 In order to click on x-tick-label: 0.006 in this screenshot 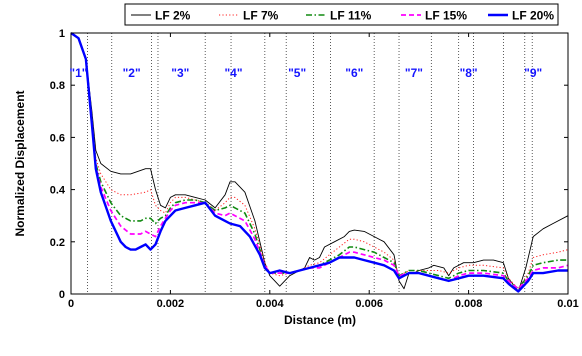, I will do `click(369, 304)`.